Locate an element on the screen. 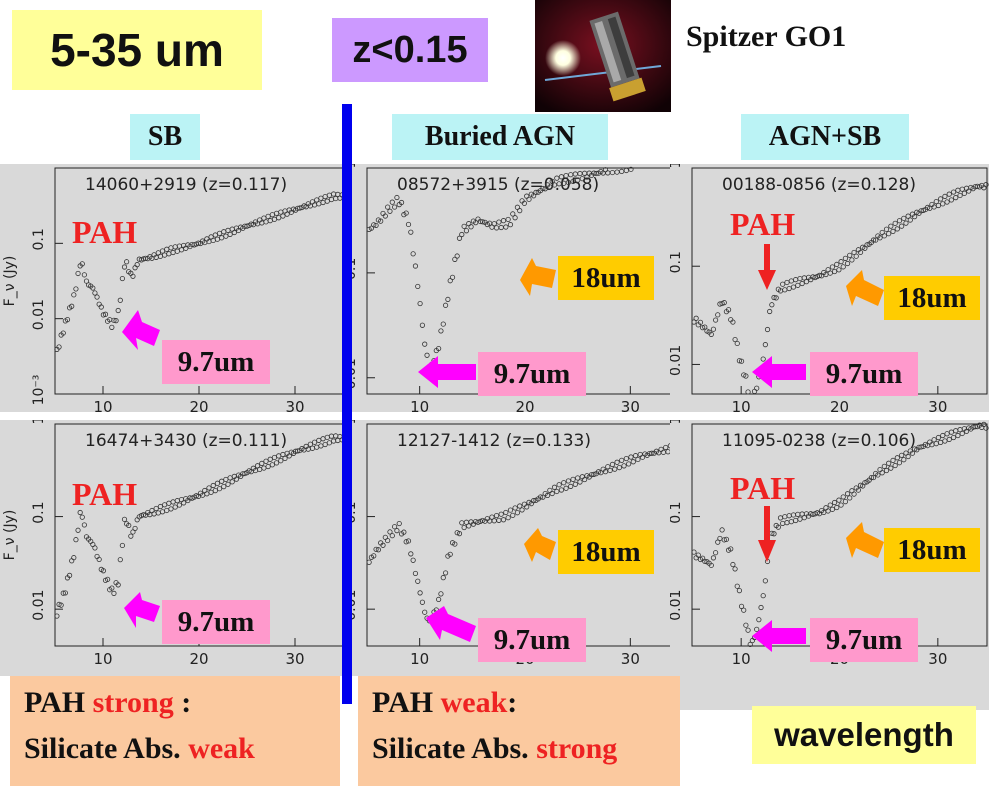 The image size is (989, 793). panel-title: 16474+3430 (z=0.111) is located at coordinates (186, 441).